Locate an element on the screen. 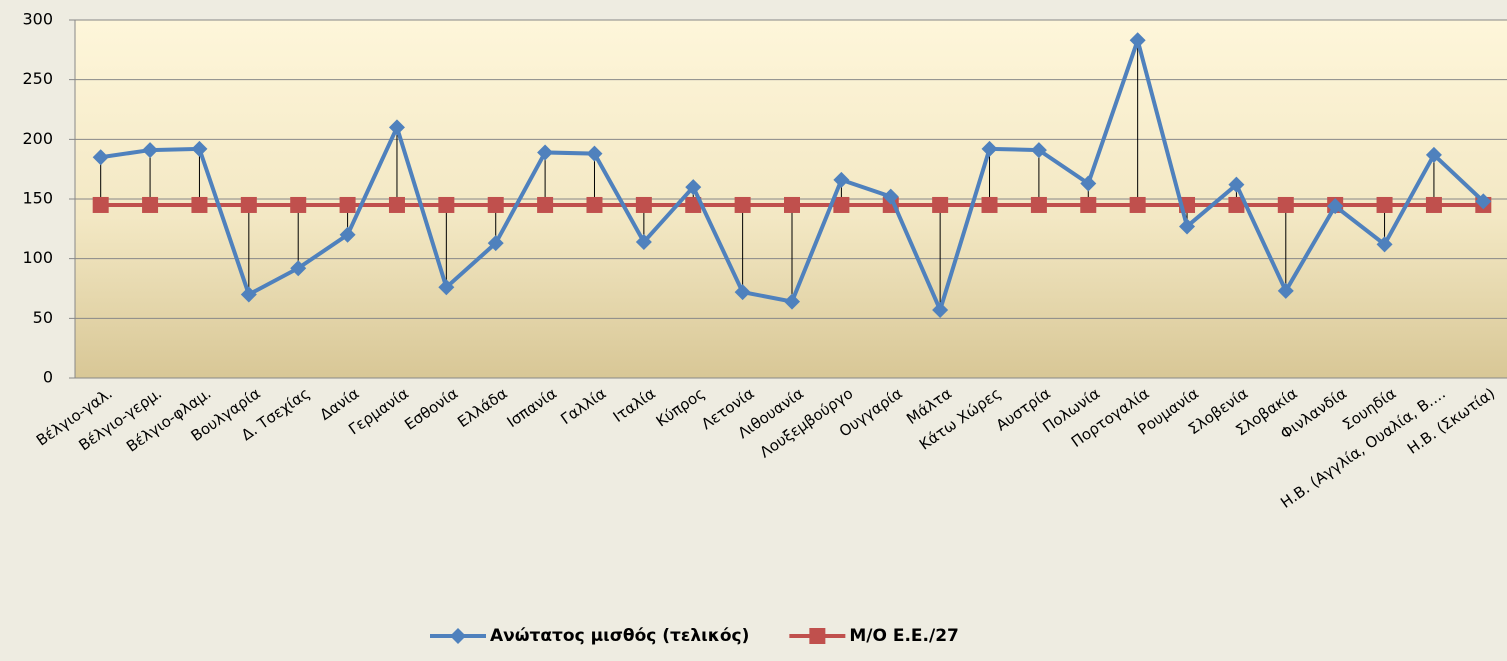 The image size is (1507, 661). x-tick-label: Γαλλία is located at coordinates (583, 406).